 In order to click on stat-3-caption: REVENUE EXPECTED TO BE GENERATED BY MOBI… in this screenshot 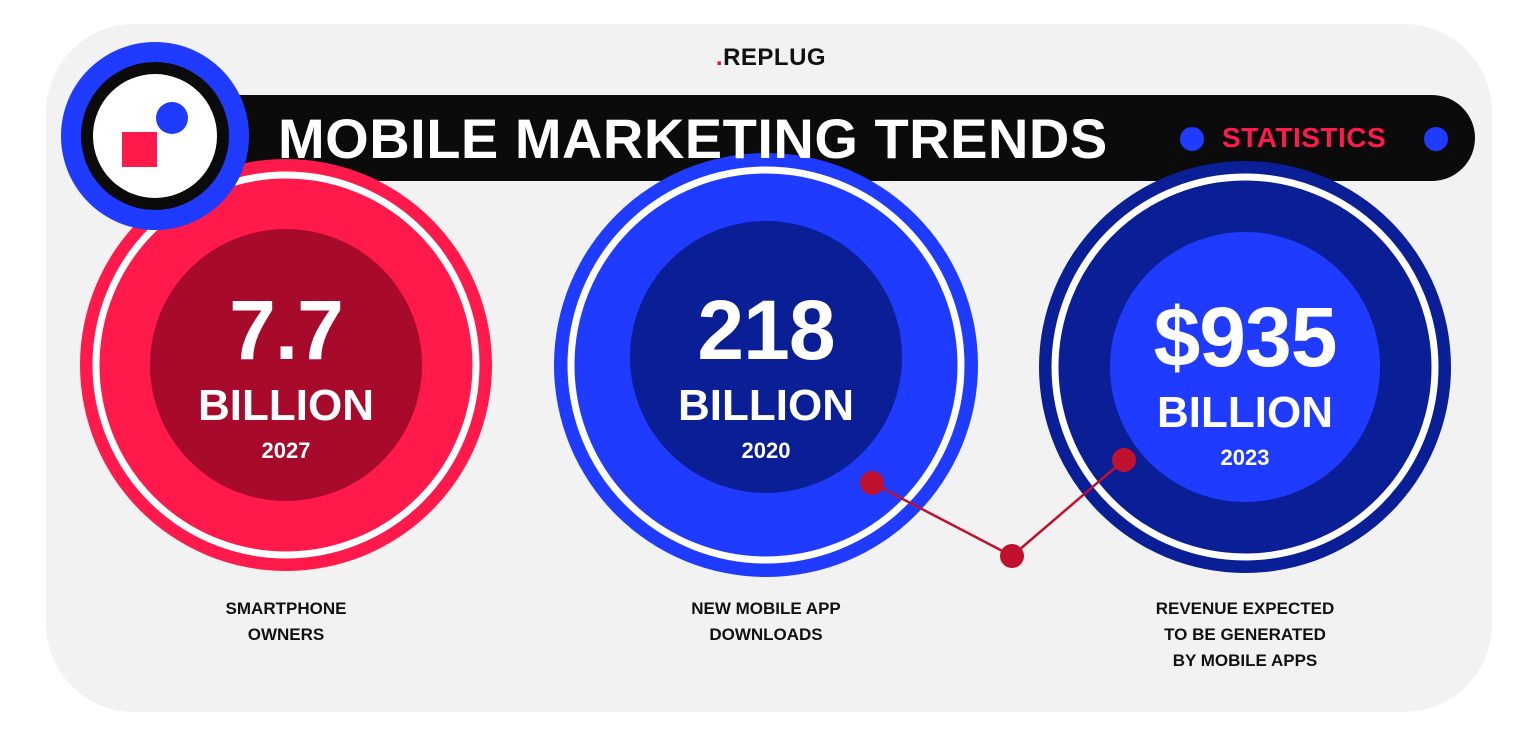, I will do `click(1245, 634)`.